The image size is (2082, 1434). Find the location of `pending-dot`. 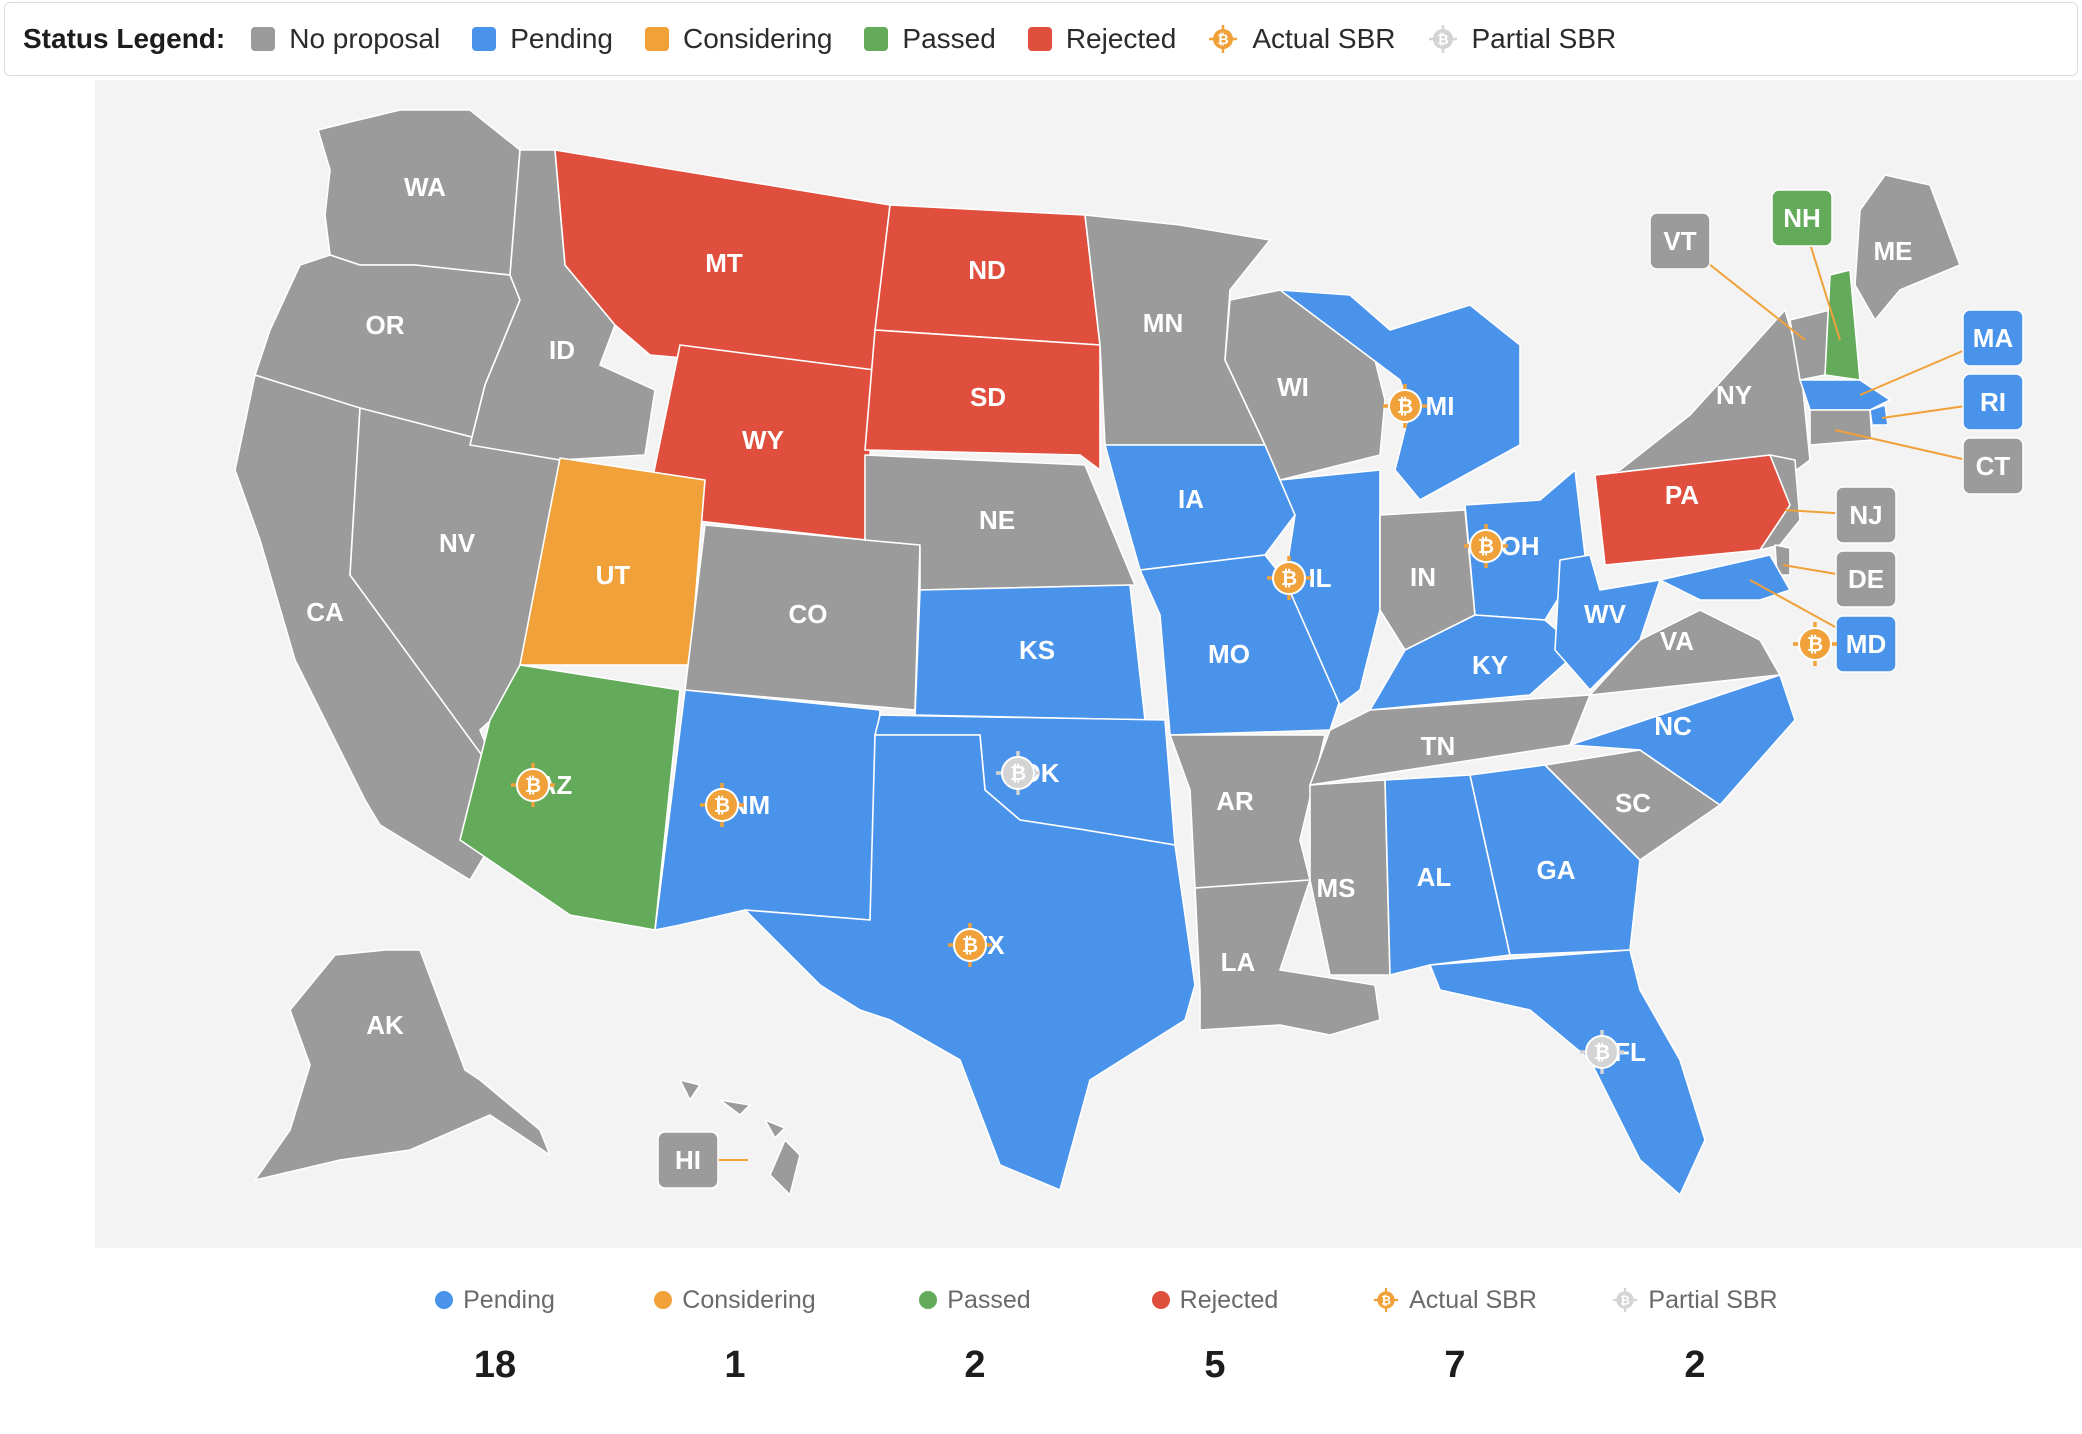

pending-dot is located at coordinates (444, 1300).